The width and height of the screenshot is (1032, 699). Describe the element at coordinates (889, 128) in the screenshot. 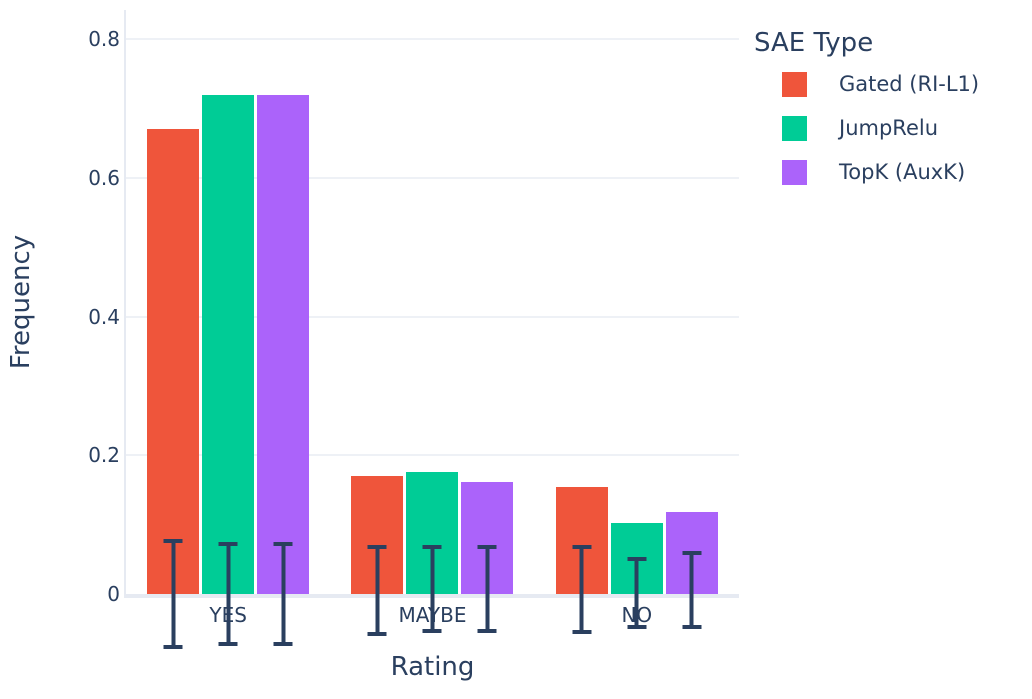

I see `legend-label: JumpRelu` at that location.